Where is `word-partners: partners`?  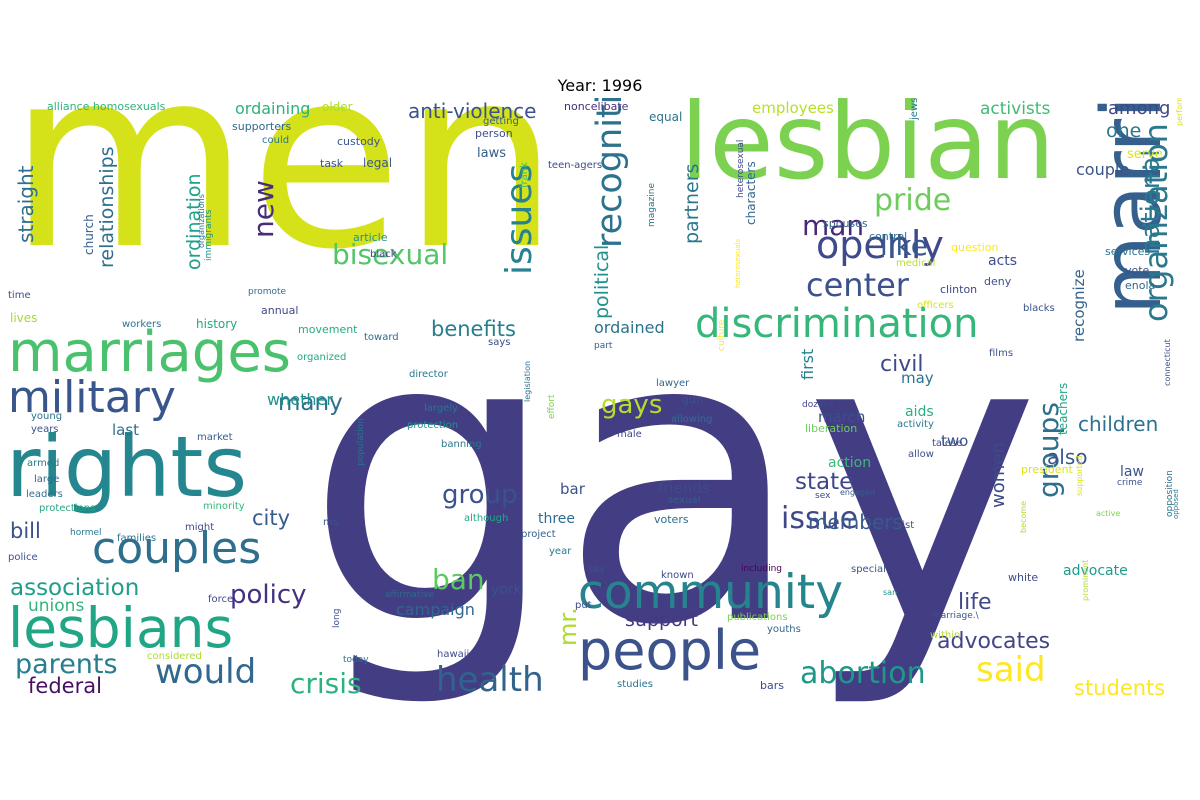
word-partners: partners is located at coordinates (692, 203).